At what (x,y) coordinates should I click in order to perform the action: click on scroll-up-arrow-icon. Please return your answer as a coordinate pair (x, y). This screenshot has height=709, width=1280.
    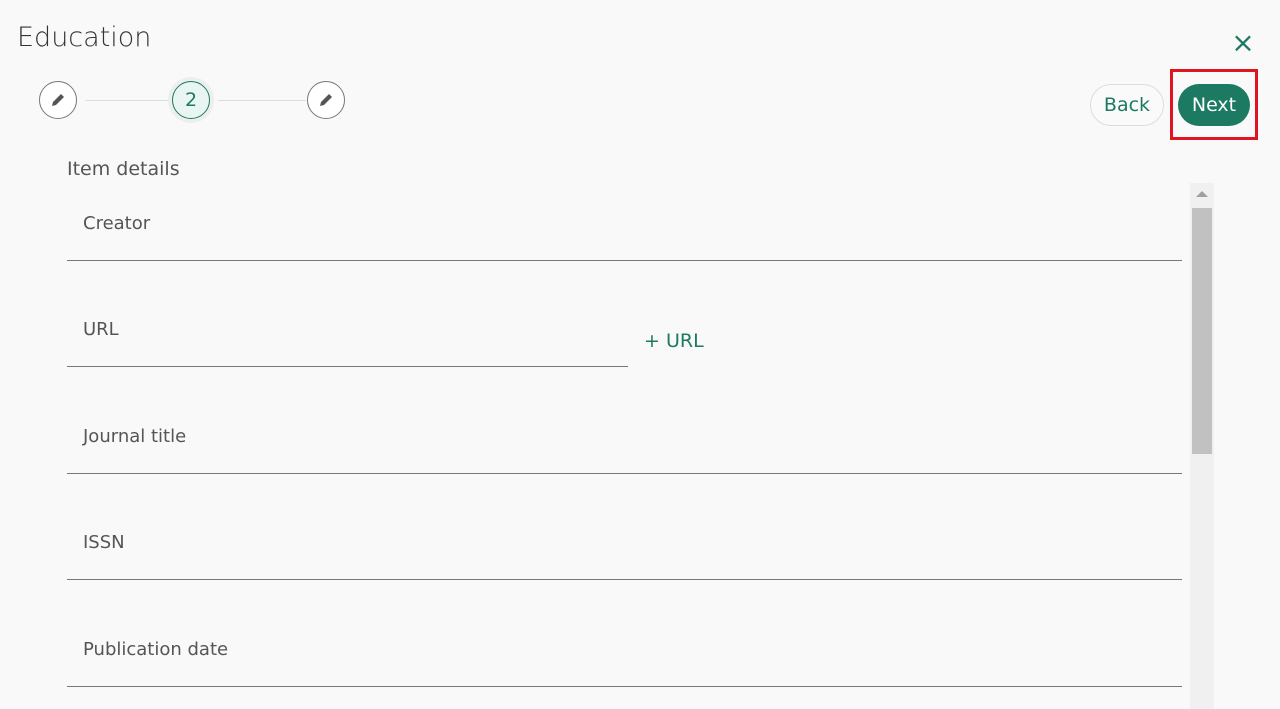
    Looking at the image, I should click on (1202, 194).